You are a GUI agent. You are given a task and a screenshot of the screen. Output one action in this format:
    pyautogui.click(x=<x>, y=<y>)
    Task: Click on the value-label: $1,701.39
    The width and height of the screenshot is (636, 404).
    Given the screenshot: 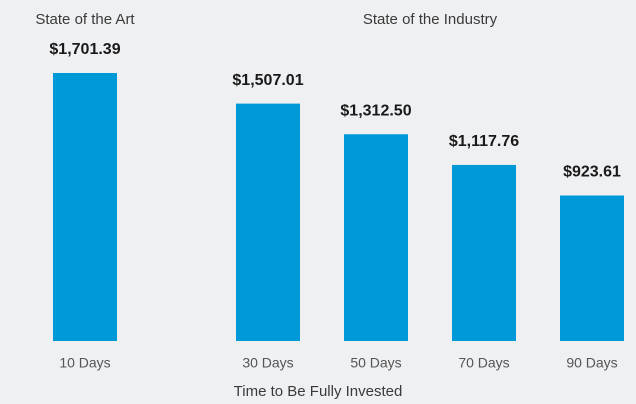 What is the action you would take?
    pyautogui.click(x=84, y=49)
    